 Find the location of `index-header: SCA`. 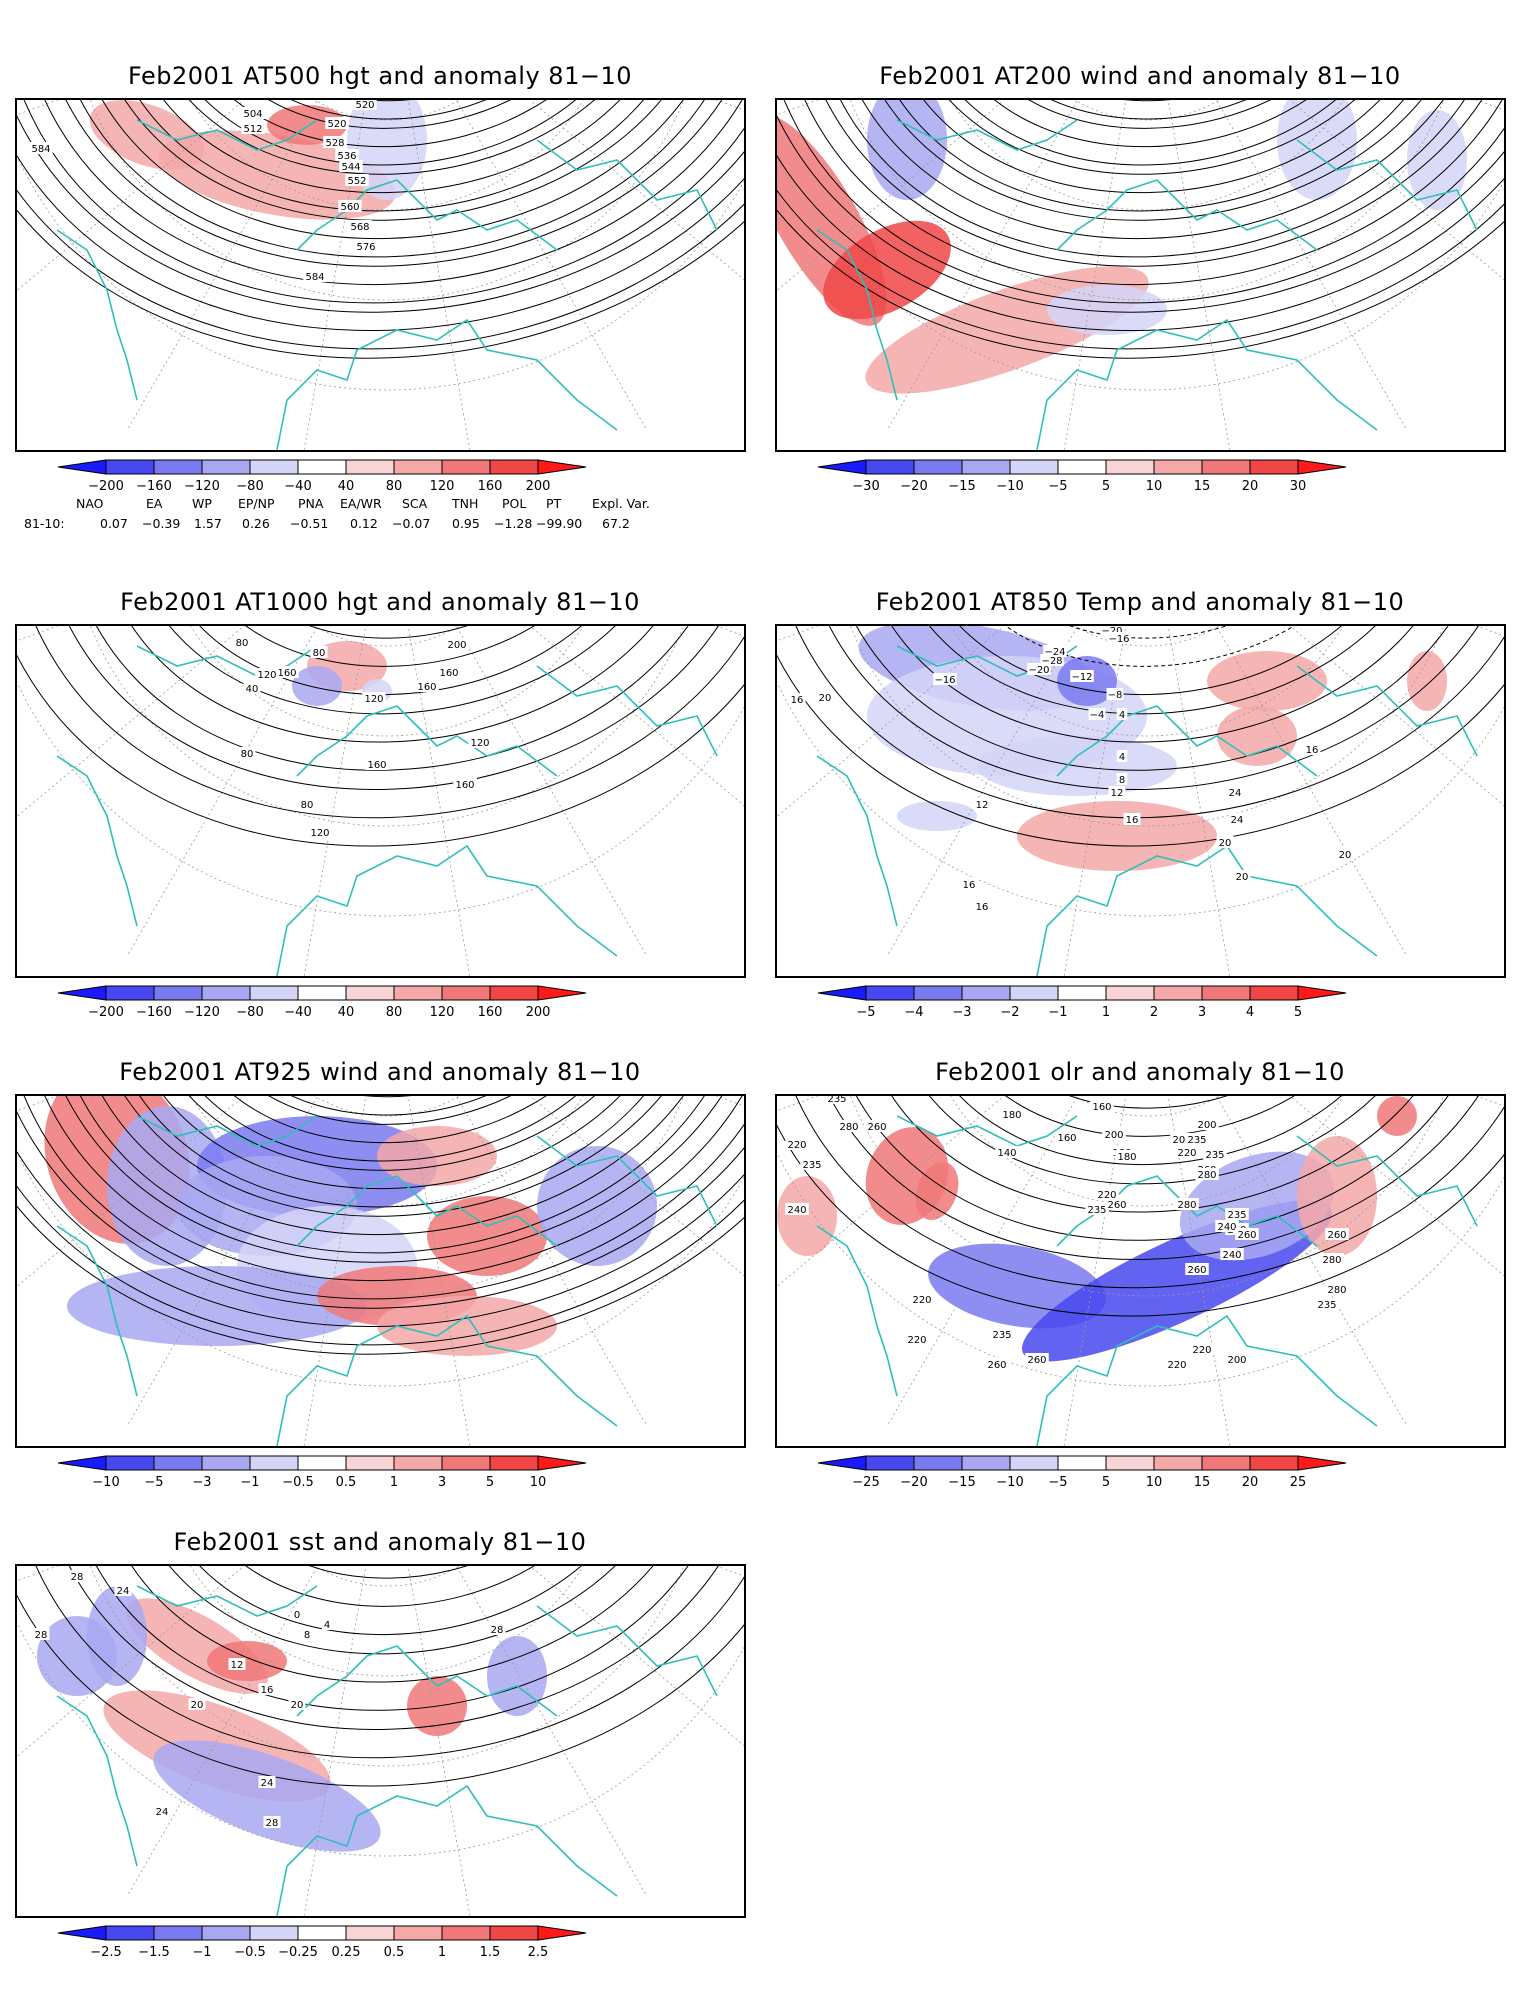

index-header: SCA is located at coordinates (415, 503).